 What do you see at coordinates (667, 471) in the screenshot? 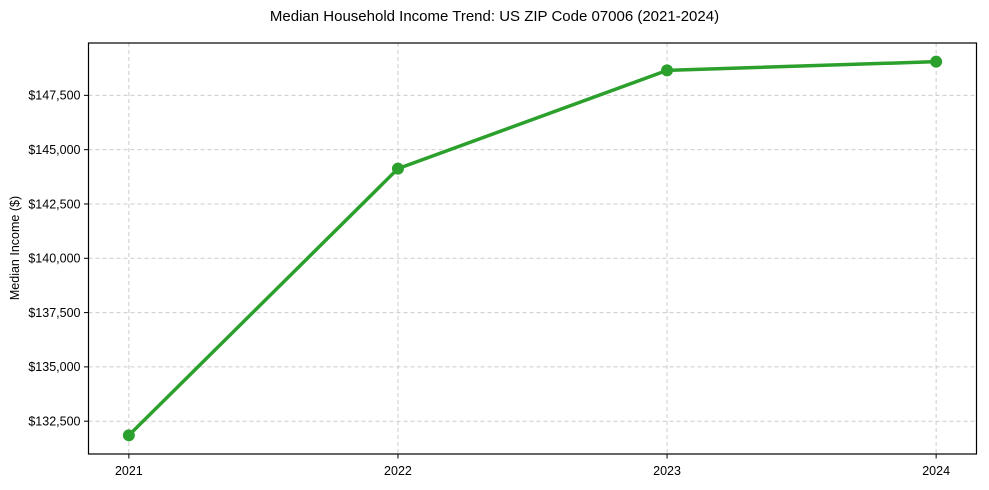
I see `x-tick-label: 2023` at bounding box center [667, 471].